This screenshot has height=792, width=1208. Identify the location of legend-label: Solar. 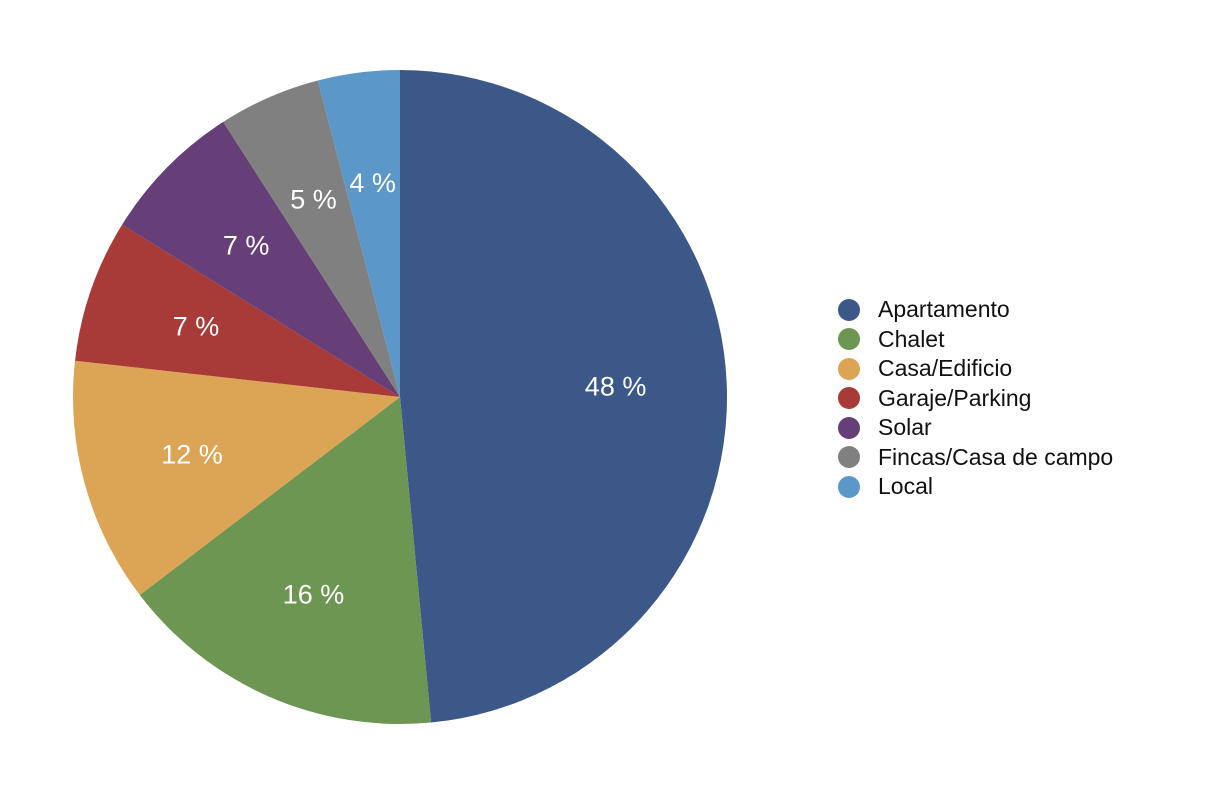
(905, 427).